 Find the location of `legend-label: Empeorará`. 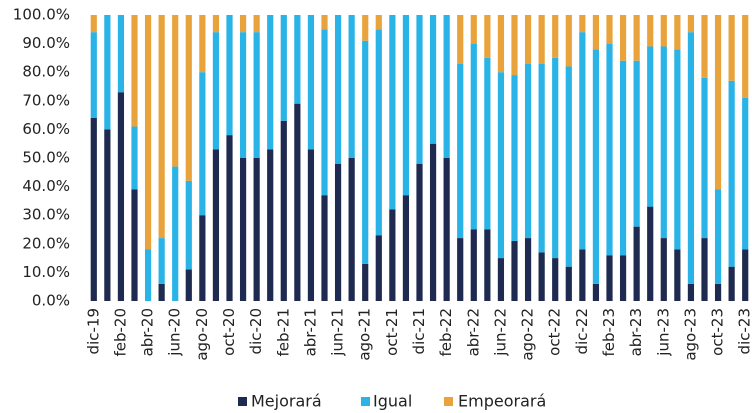

legend-label: Empeorará is located at coordinates (502, 401).